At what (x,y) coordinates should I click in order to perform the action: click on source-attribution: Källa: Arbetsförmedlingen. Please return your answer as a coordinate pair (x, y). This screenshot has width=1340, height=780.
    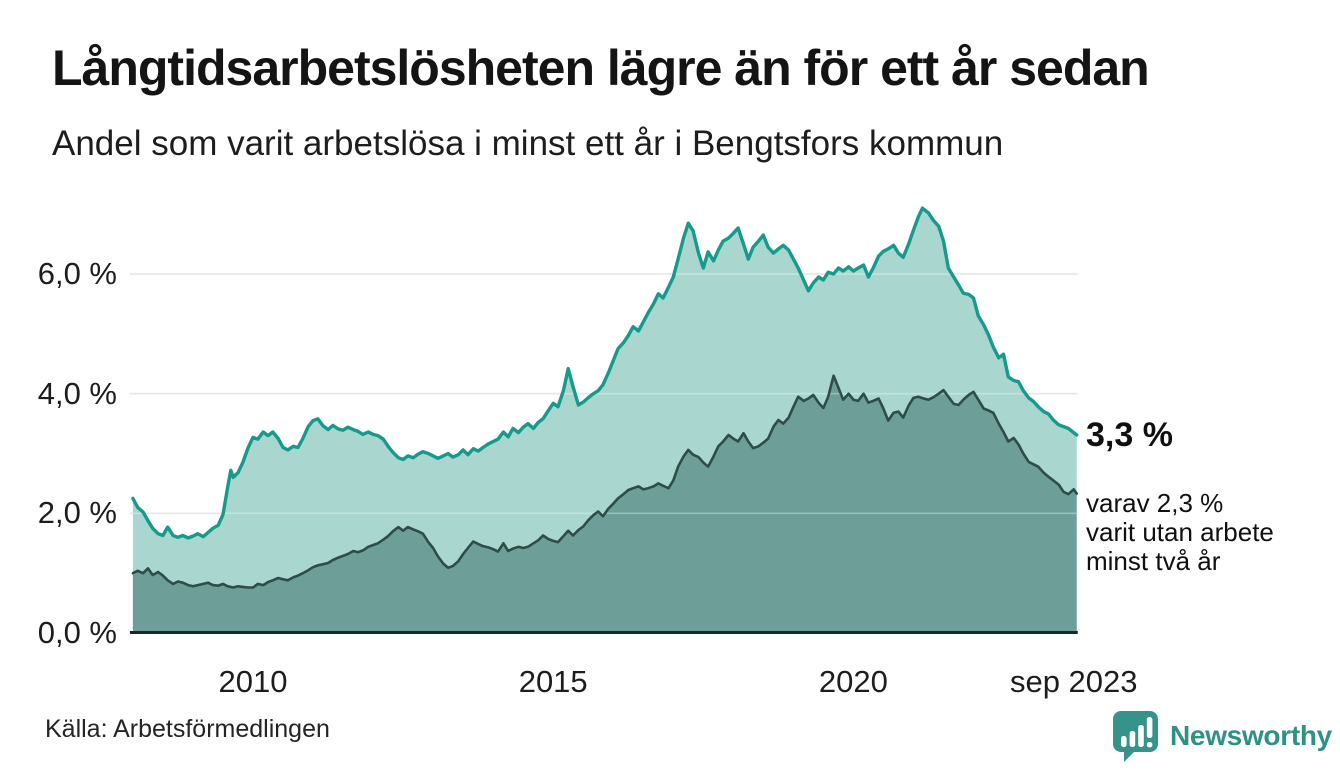
    Looking at the image, I should click on (187, 729).